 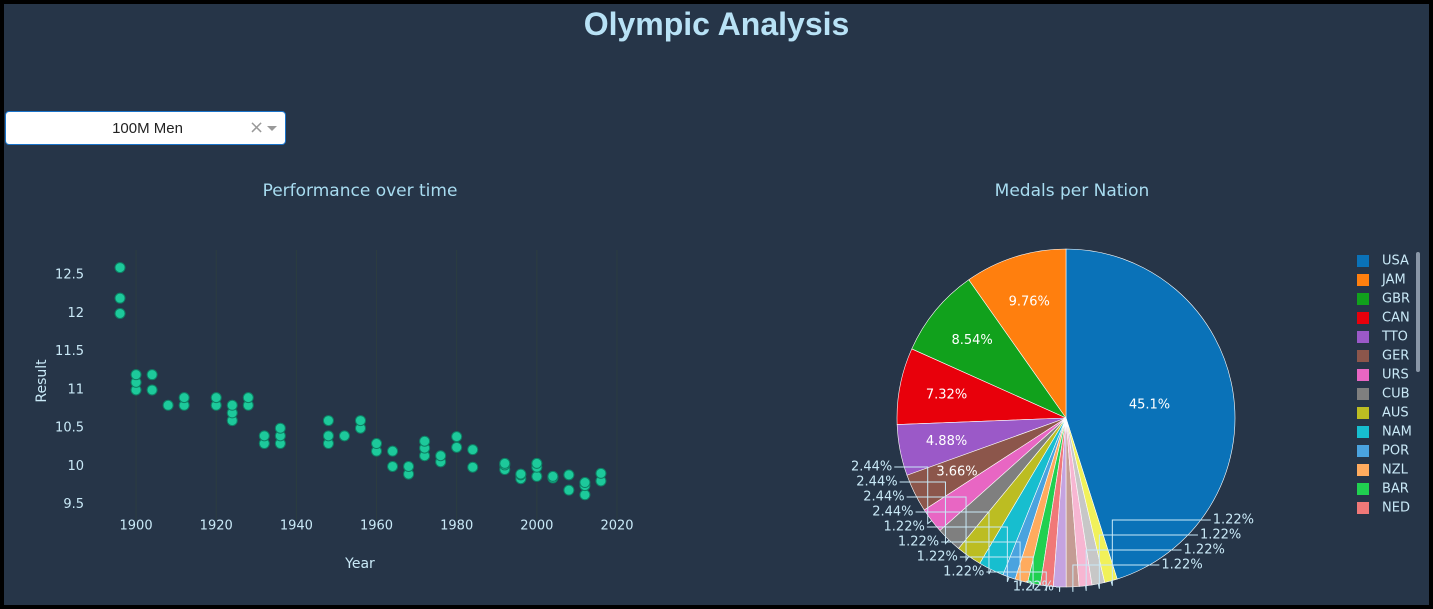 What do you see at coordinates (75, 389) in the screenshot?
I see `y-tick-label: 11` at bounding box center [75, 389].